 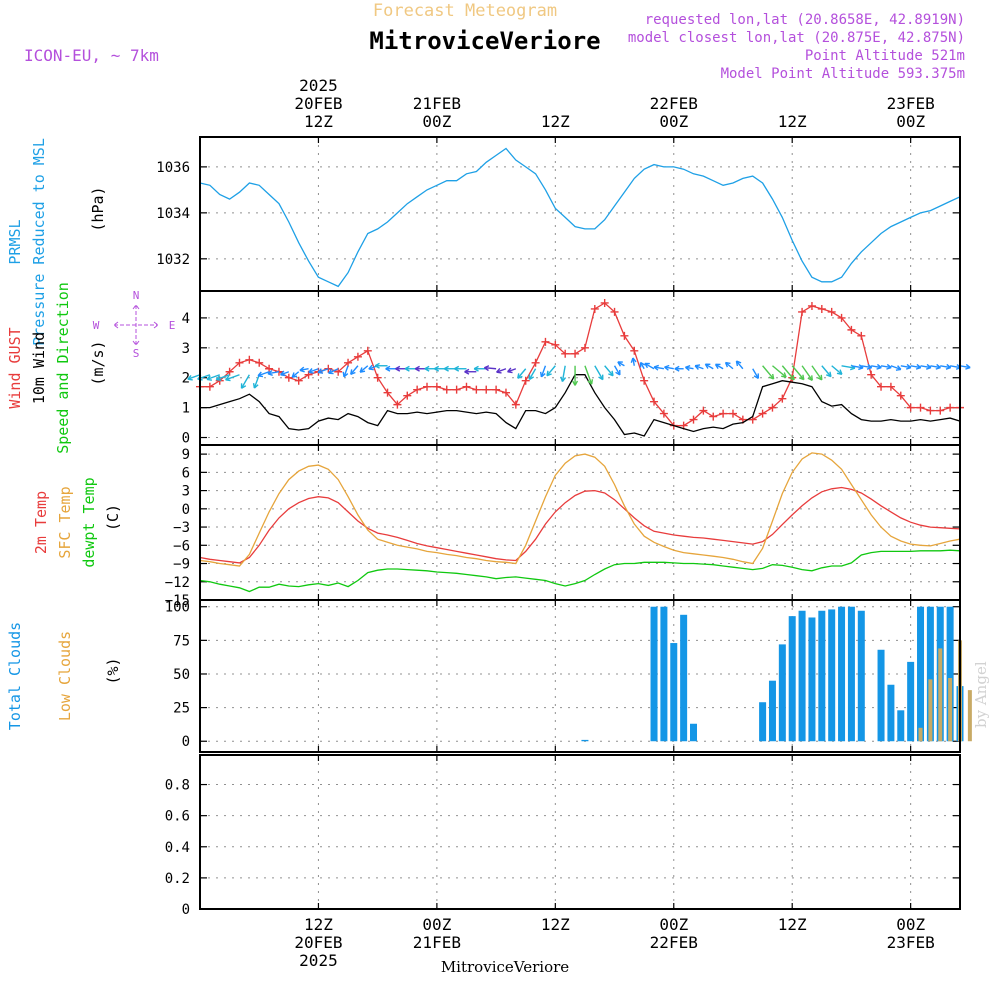 I want to click on panel-3: −15 −12 −9 −6 −3 0 3 6 9, so click(x=563, y=526).